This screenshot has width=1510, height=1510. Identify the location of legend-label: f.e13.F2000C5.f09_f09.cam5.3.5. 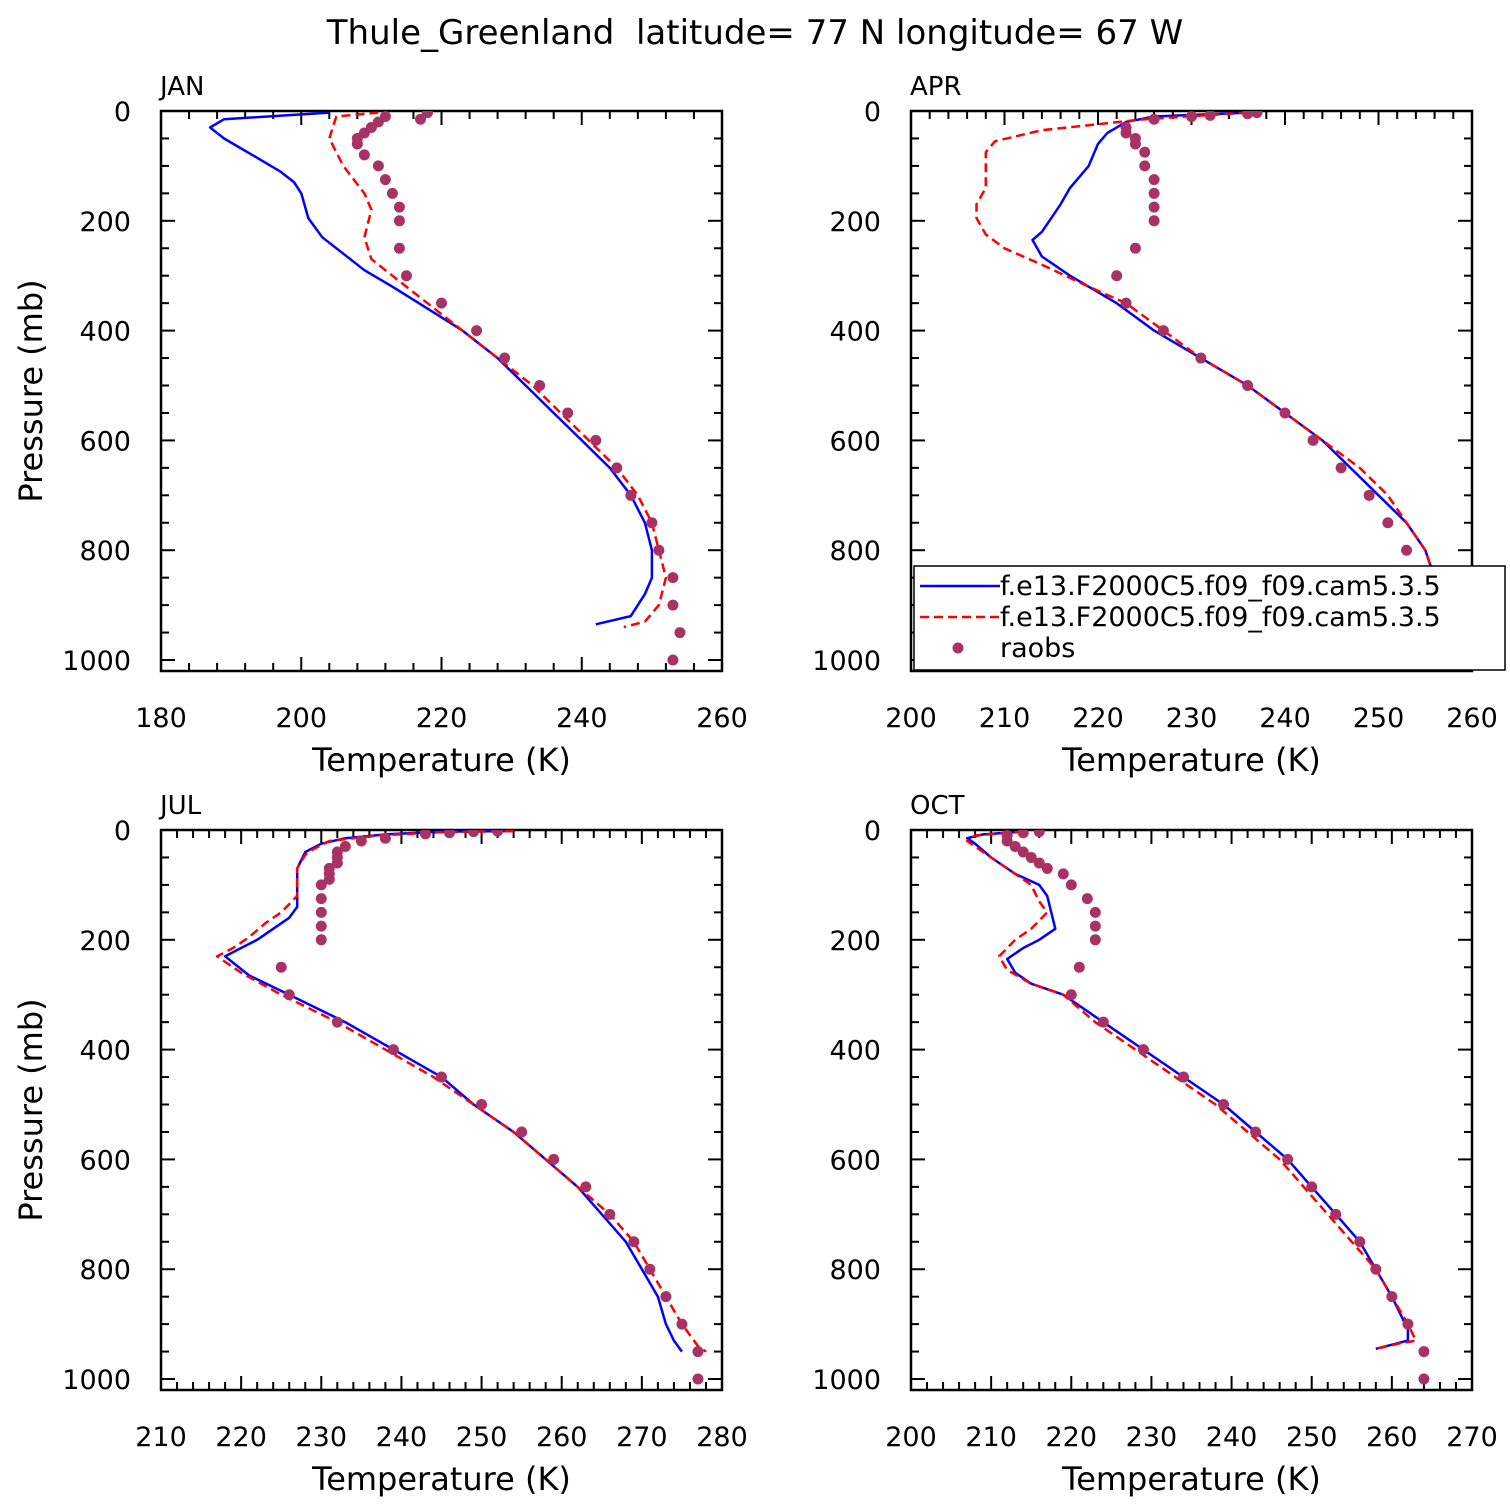
(1220, 586).